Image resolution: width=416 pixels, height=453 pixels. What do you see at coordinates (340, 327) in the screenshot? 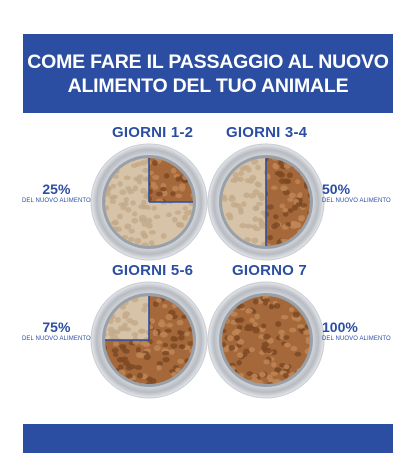
I see `percent-value-4: 100%` at bounding box center [340, 327].